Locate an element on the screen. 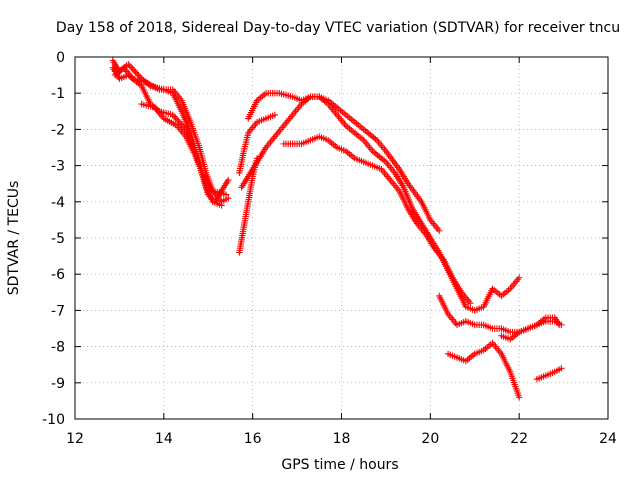  y-tick-label: -6 is located at coordinates (58, 275).